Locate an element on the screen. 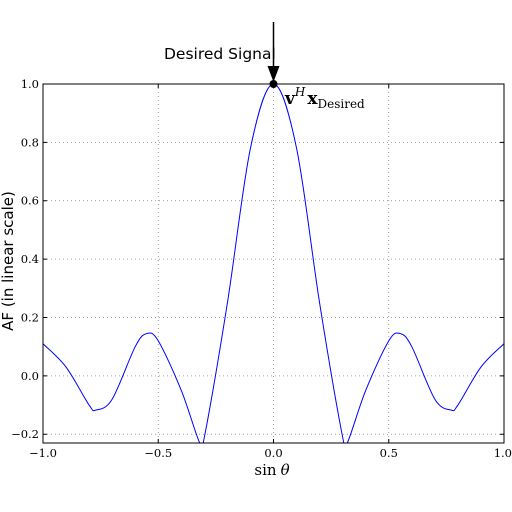 The height and width of the screenshot is (512, 512). annotation-arrow-head is located at coordinates (273, 74).